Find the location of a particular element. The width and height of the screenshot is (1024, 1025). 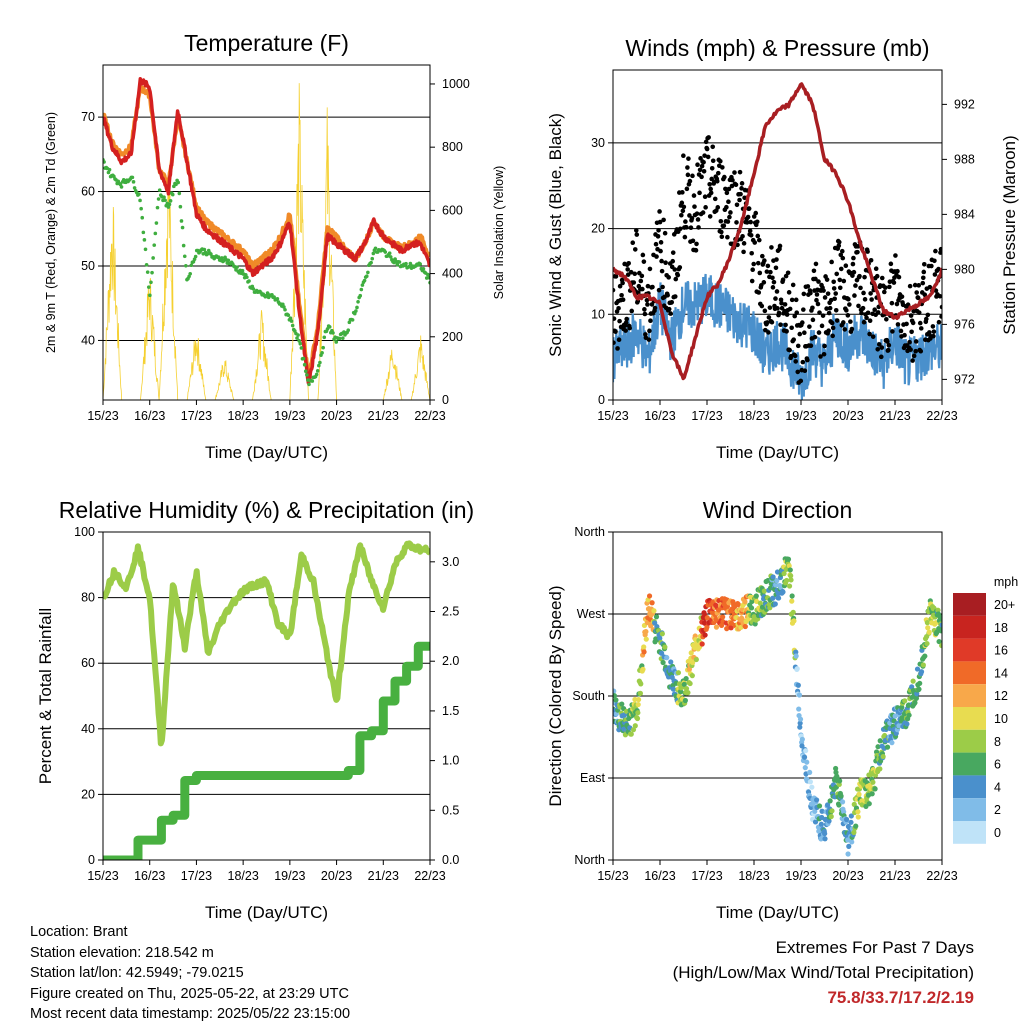

y-tick-label: 10 is located at coordinates (598, 314).